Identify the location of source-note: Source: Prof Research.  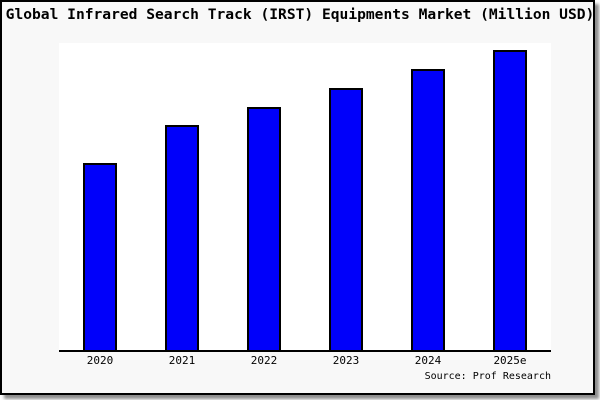
(487, 376).